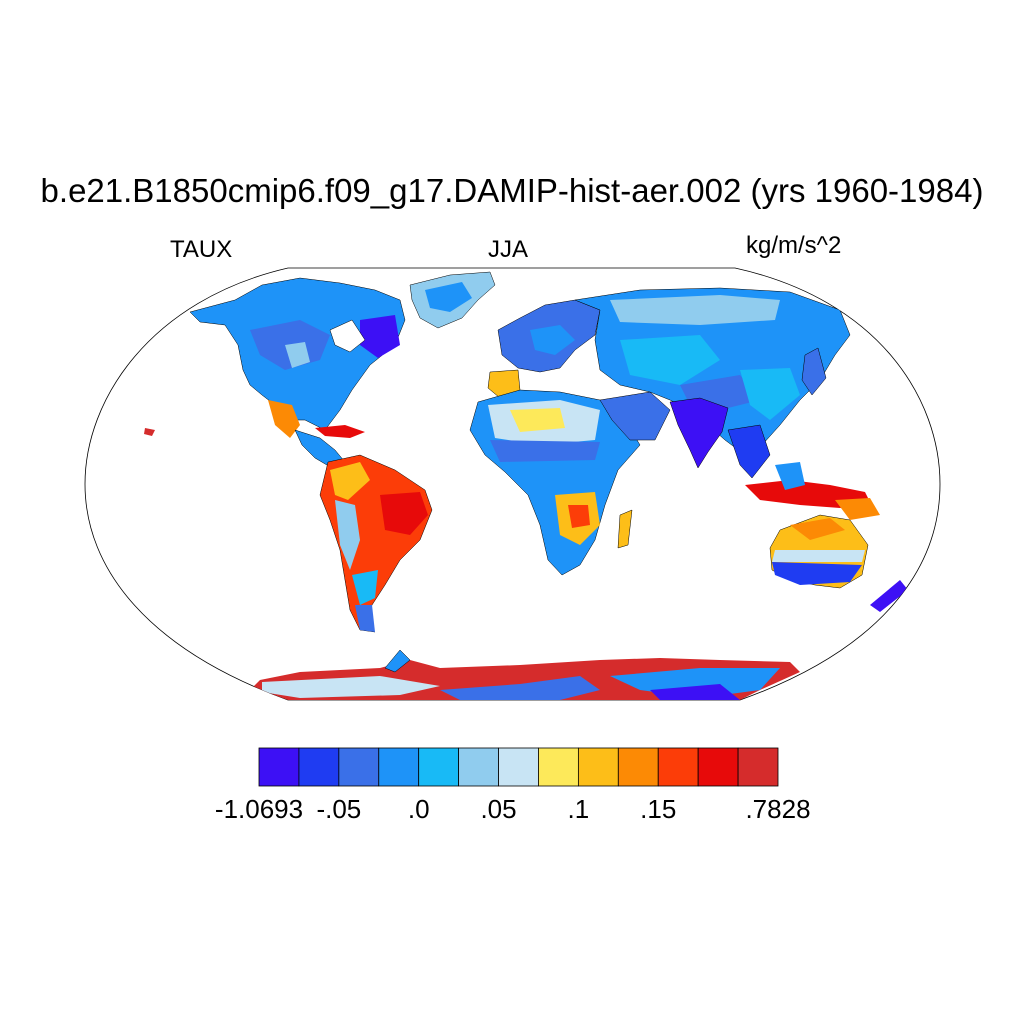 The width and height of the screenshot is (1024, 1024). Describe the element at coordinates (817, 573) in the screenshot. I see `australia-south` at that location.